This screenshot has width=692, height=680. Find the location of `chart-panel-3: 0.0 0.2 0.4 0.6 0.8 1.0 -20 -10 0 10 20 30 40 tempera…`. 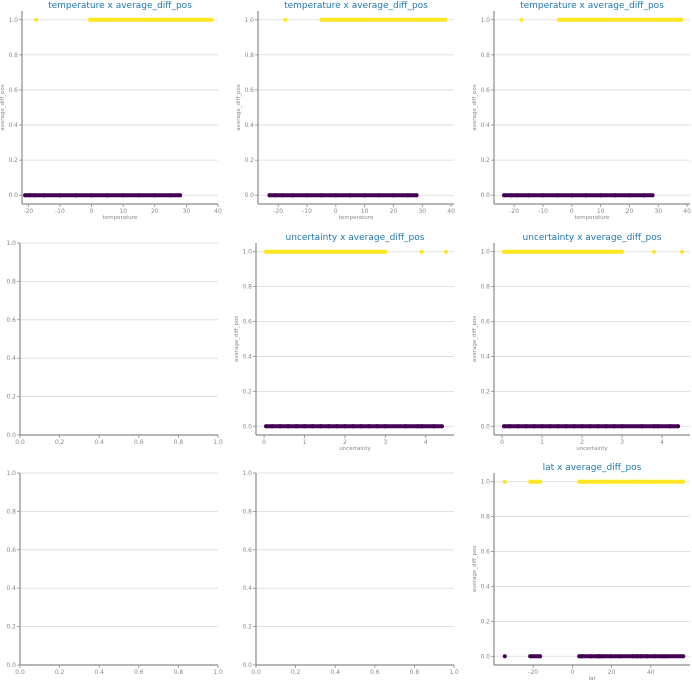

chart-panel-3: 0.0 0.2 0.4 0.6 0.8 1.0 -20 -10 0 10 20 30 40 tempera… is located at coordinates (581, 111).